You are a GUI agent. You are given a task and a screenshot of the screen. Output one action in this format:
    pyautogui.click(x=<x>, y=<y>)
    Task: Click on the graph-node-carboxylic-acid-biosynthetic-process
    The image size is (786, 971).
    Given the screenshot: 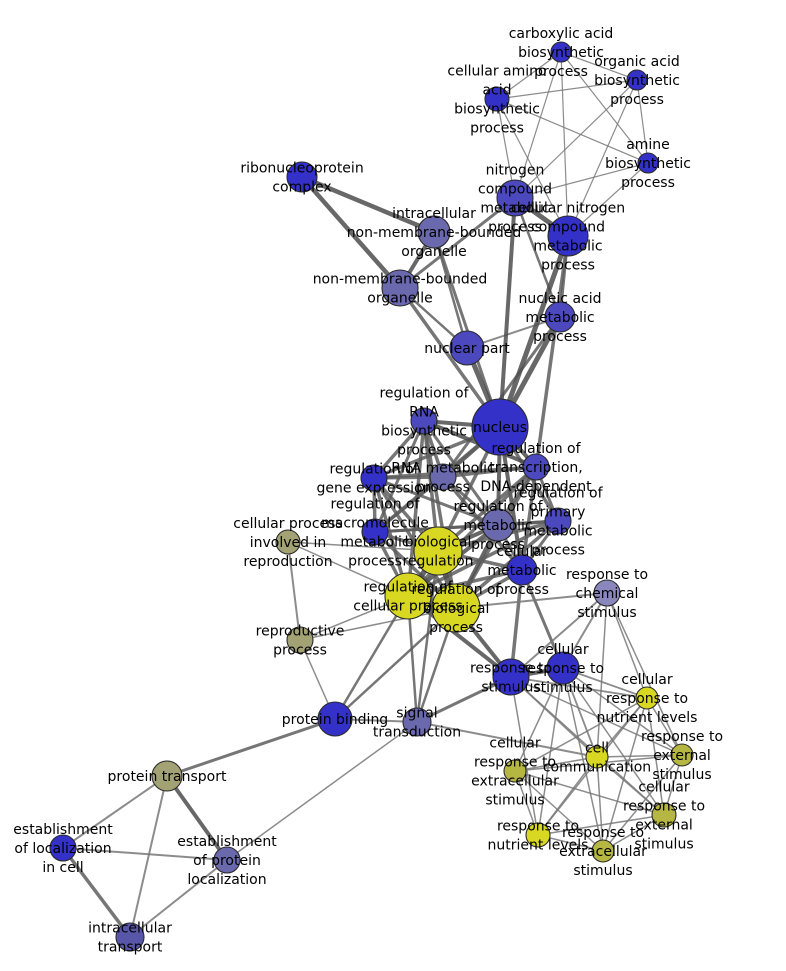 What is the action you would take?
    pyautogui.click(x=561, y=52)
    